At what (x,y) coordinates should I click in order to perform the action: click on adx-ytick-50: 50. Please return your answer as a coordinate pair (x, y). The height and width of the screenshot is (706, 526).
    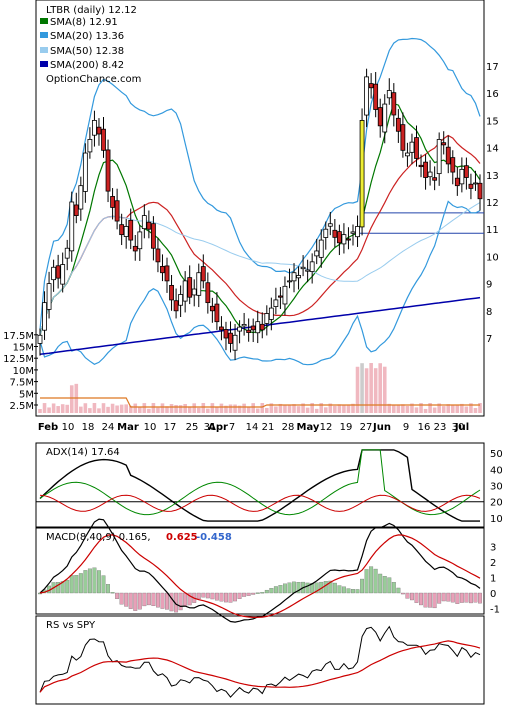
    Looking at the image, I should click on (496, 454).